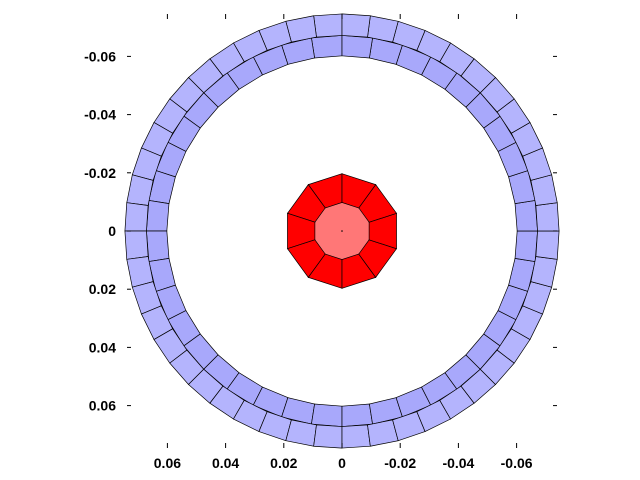 Image resolution: width=640 pixels, height=480 pixels. What do you see at coordinates (102, 347) in the screenshot?
I see `y-tick-label: 0.04` at bounding box center [102, 347].